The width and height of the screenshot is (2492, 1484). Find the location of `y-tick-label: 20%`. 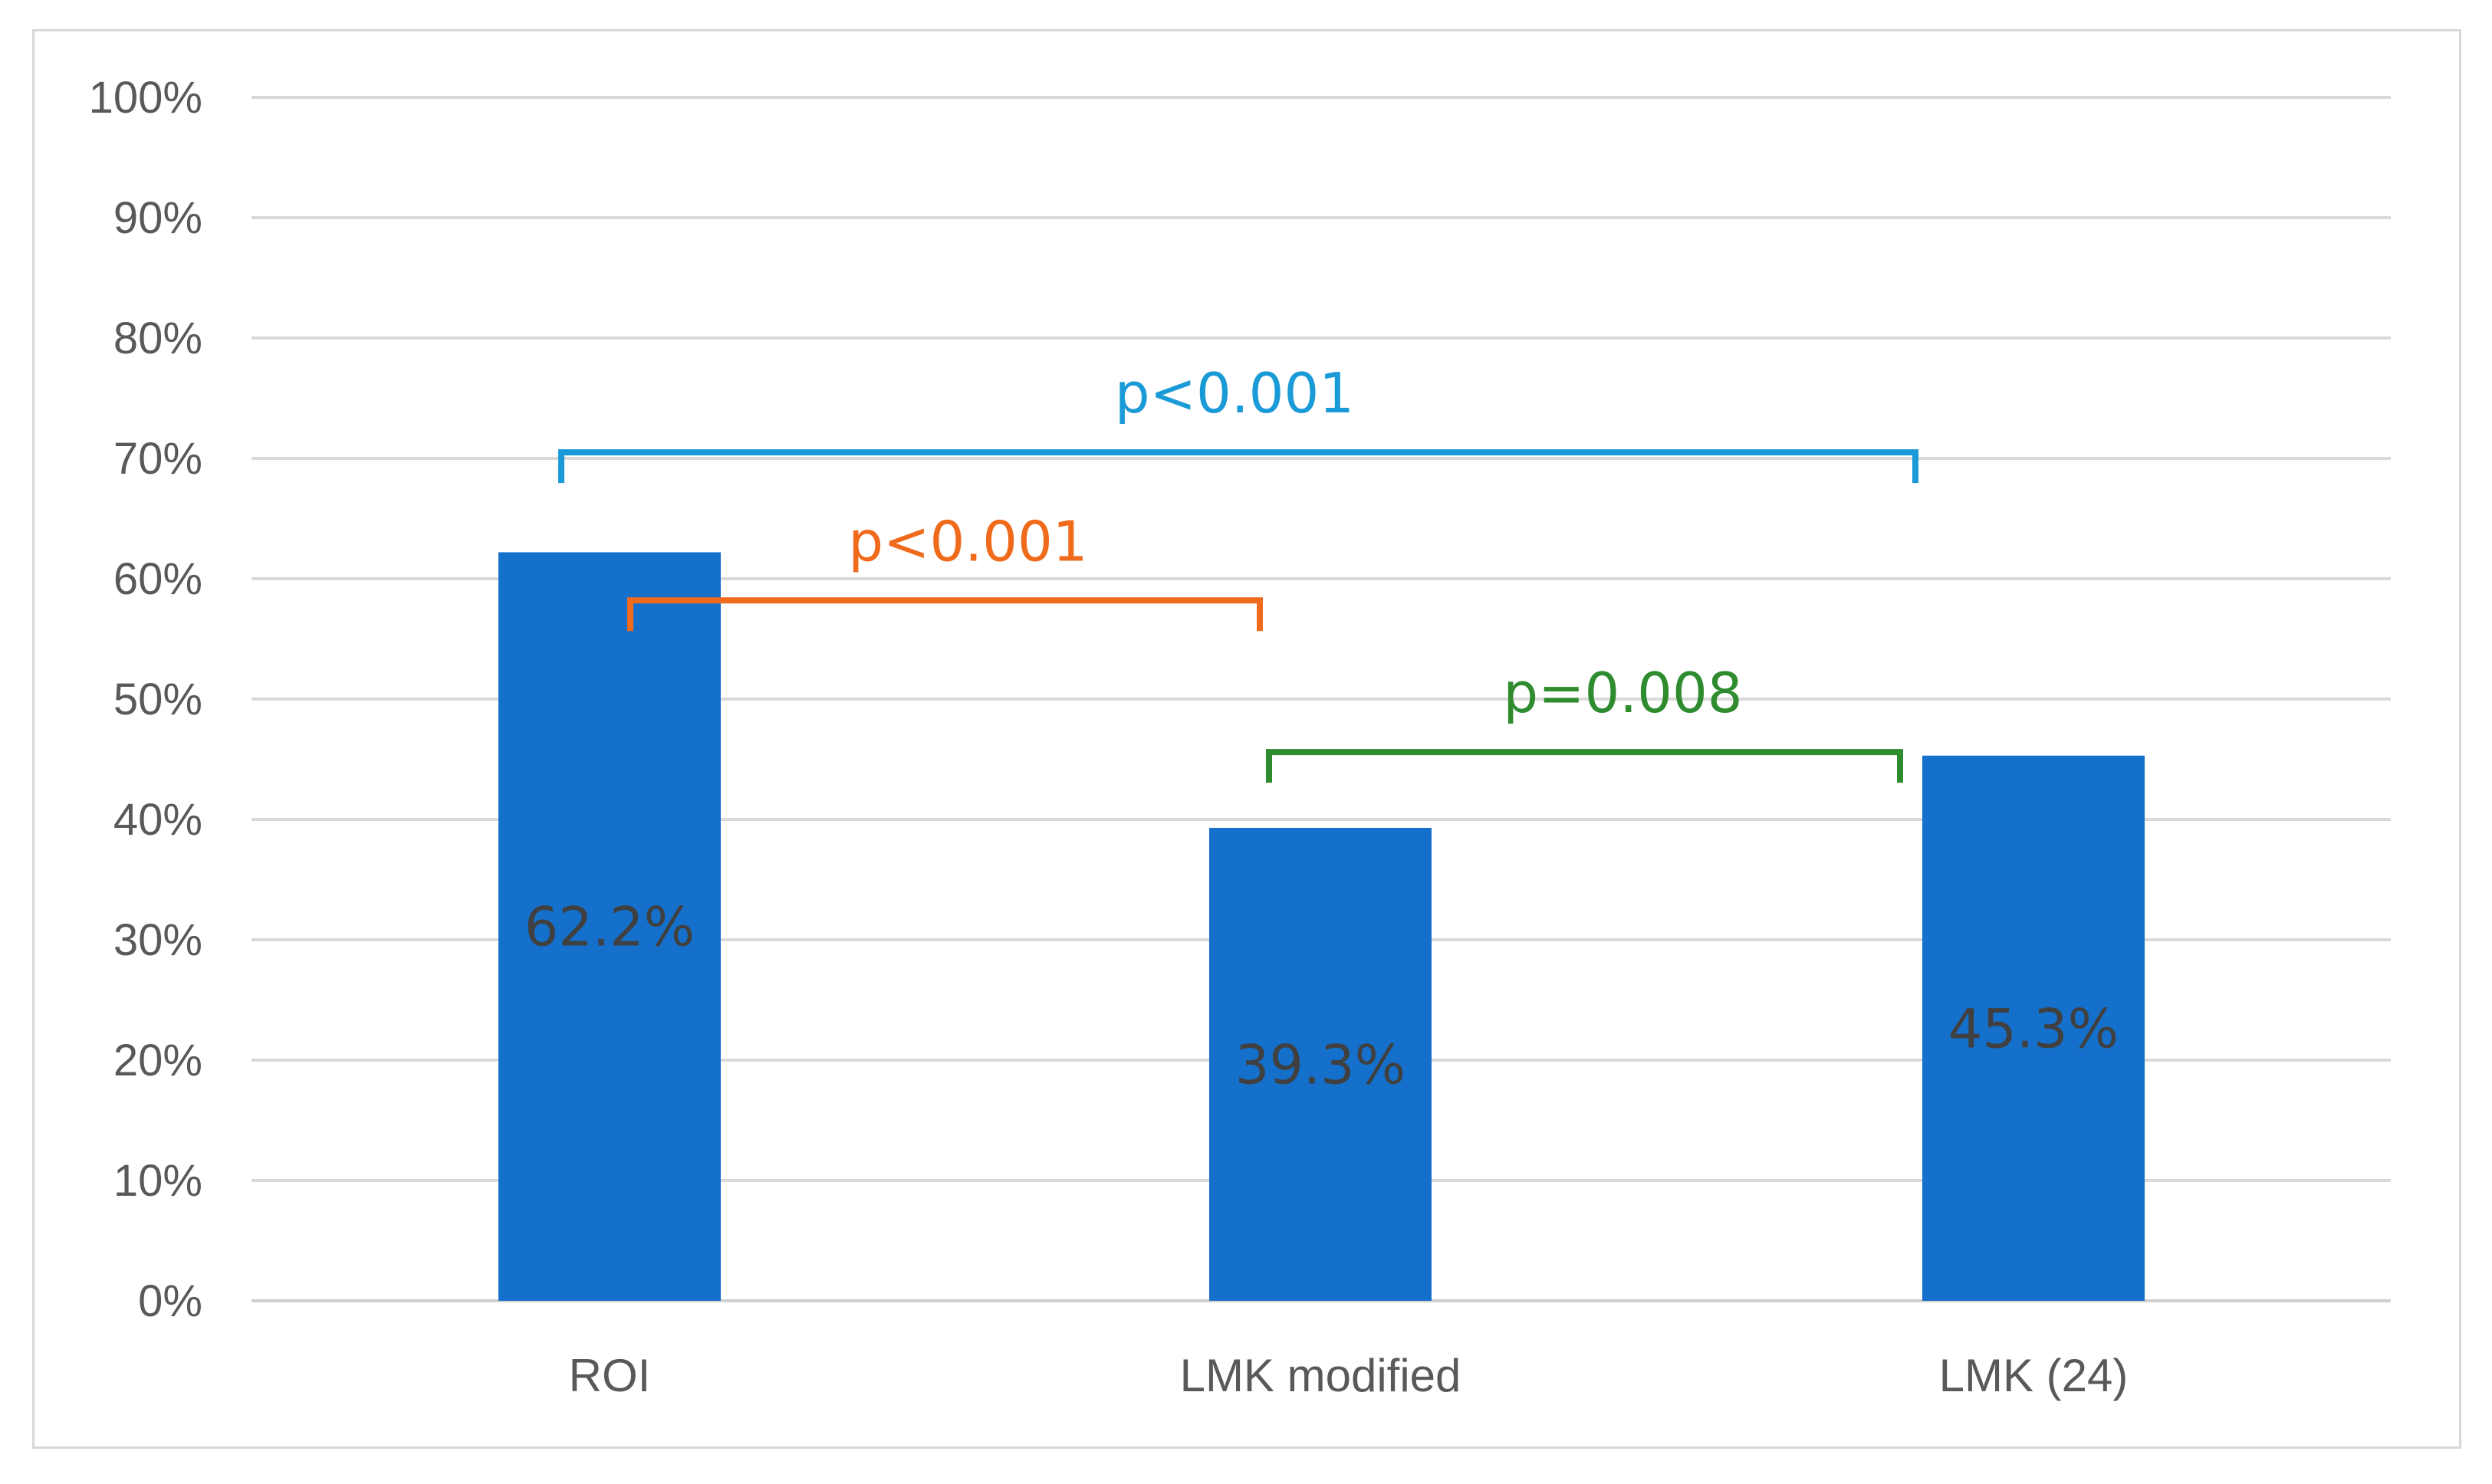

y-tick-label: 20% is located at coordinates (157, 1060).